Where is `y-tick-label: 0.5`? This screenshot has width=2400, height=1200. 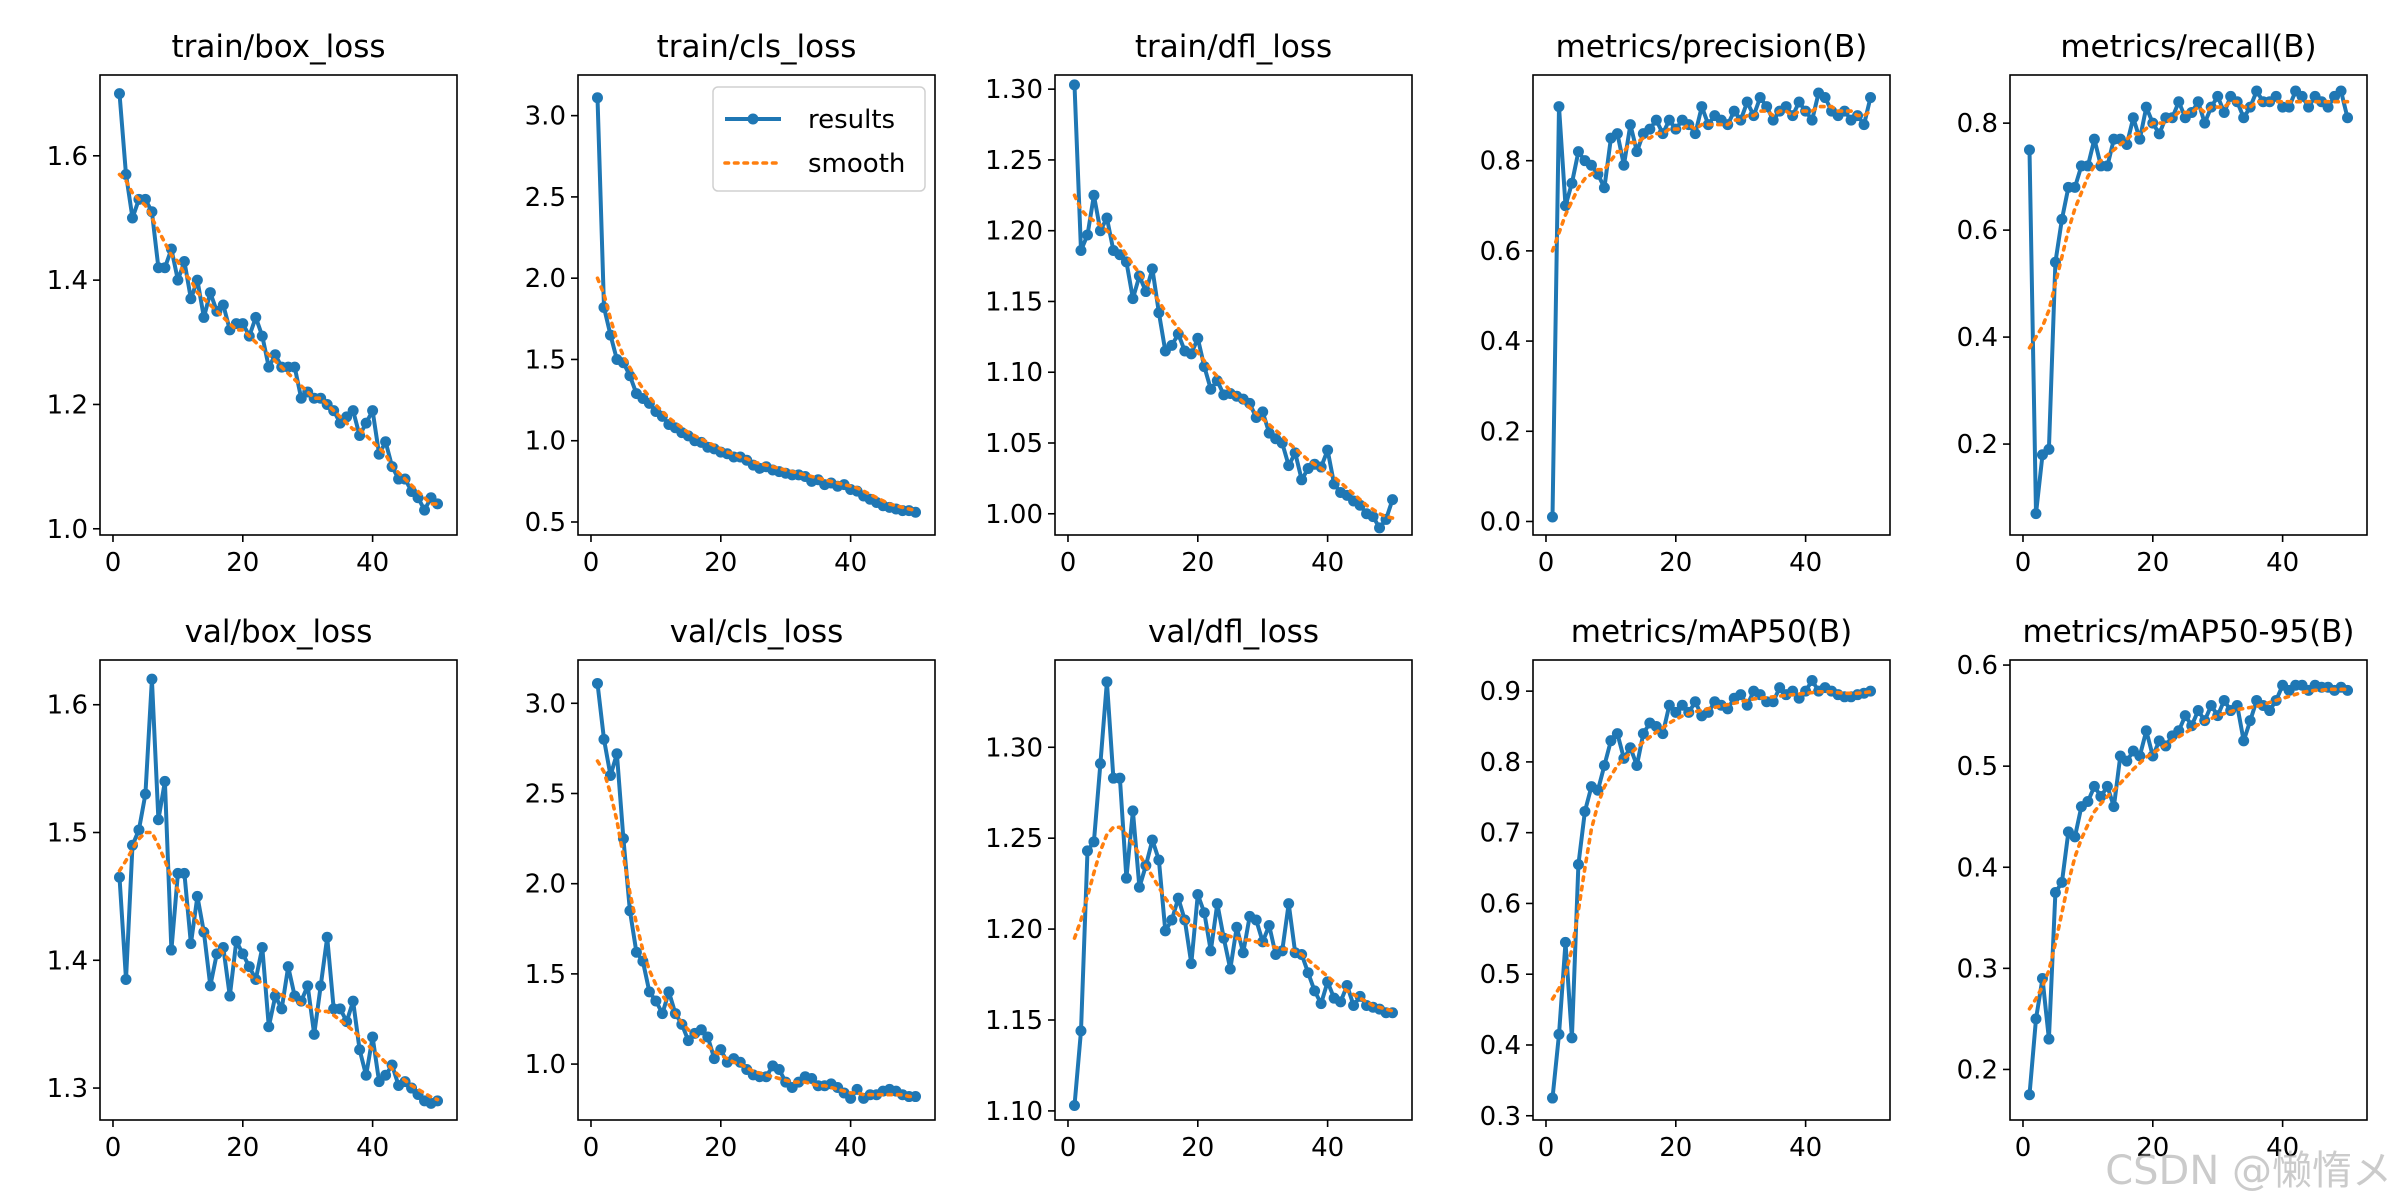 y-tick-label: 0.5 is located at coordinates (545, 523).